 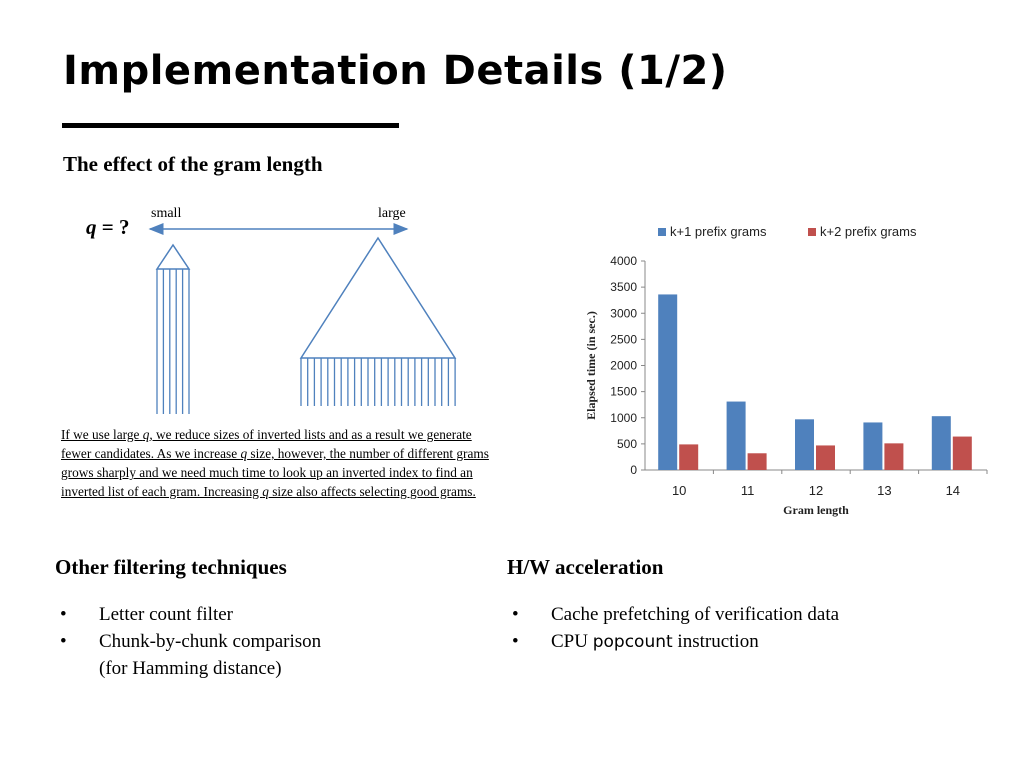 I want to click on y-axis-title: Elapsed time (in sec.), so click(x=591, y=365).